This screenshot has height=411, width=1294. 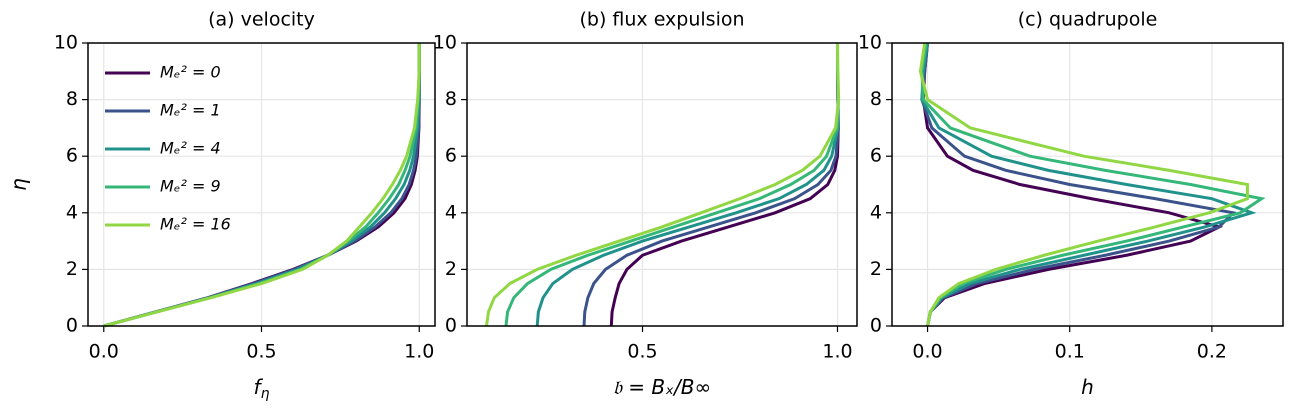 I want to click on x-axis-label-base: h, so click(x=1087, y=387).